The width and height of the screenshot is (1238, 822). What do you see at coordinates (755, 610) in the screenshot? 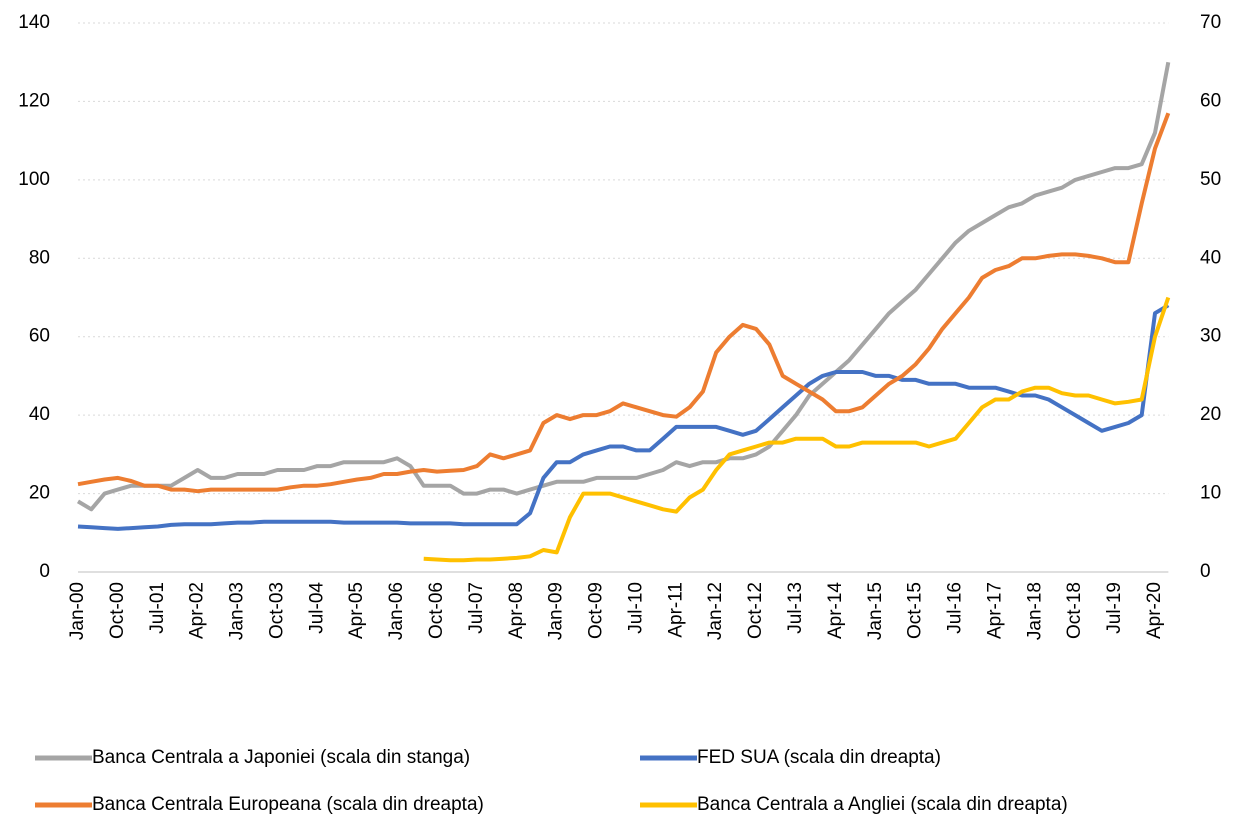
I see `x-tick-label: Oct-12` at bounding box center [755, 610].